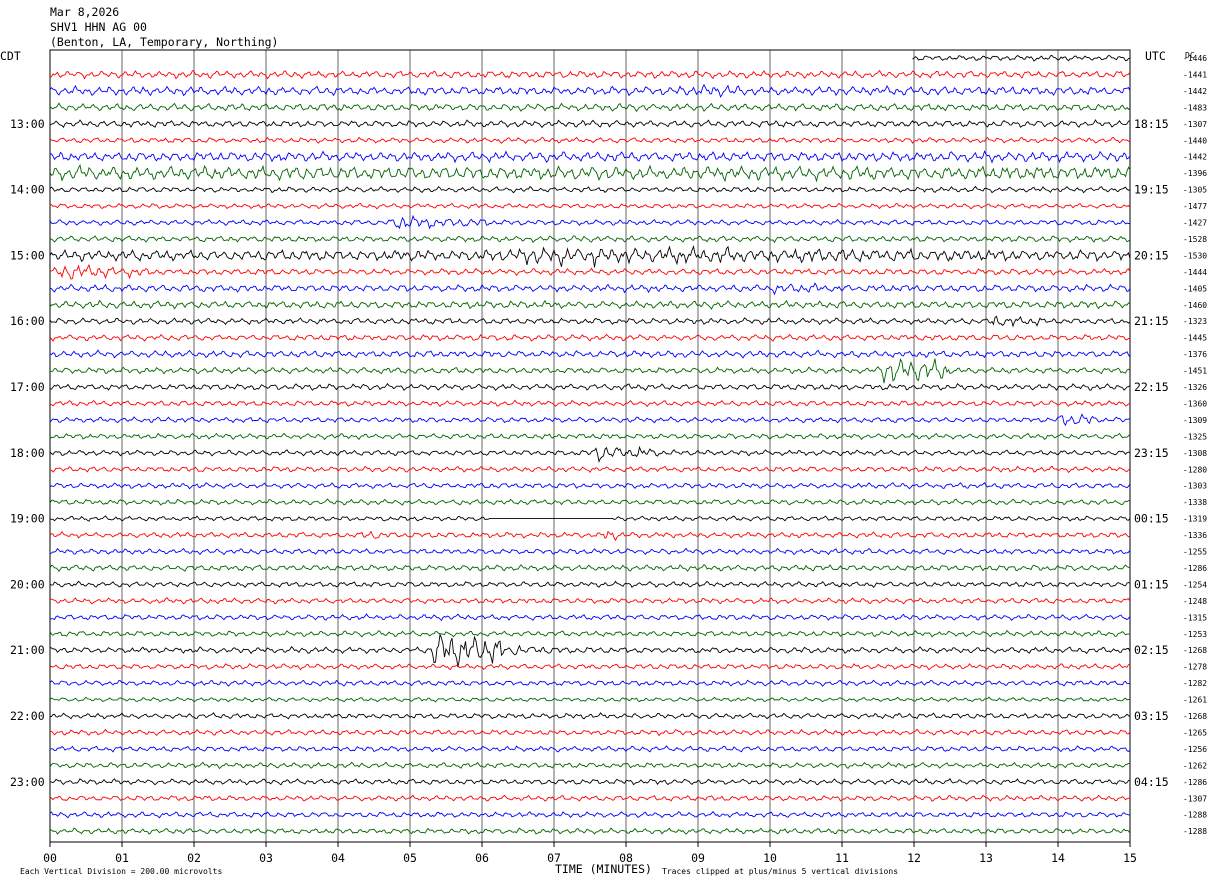 The height and width of the screenshot is (886, 1210). I want to click on dc-offset-label: -1441, so click(1195, 74).